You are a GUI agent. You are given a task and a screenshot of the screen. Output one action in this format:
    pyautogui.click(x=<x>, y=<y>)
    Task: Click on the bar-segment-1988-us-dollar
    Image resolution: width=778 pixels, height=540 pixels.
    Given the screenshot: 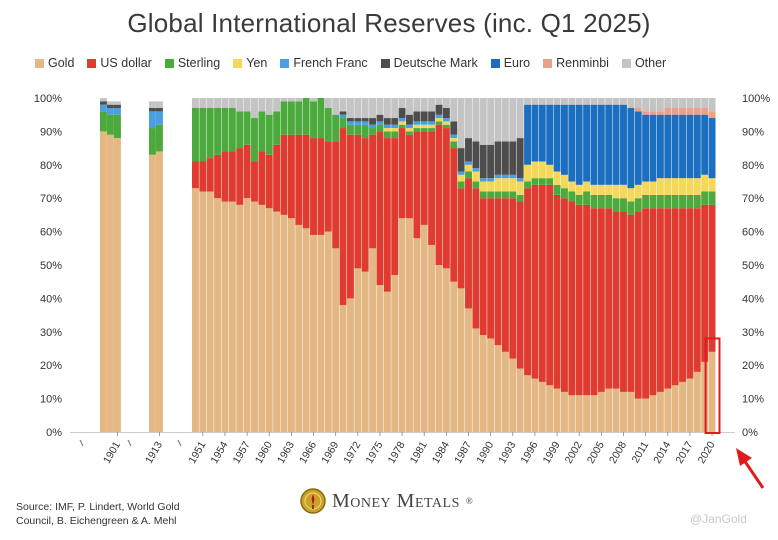 What is the action you would take?
    pyautogui.click(x=476, y=258)
    